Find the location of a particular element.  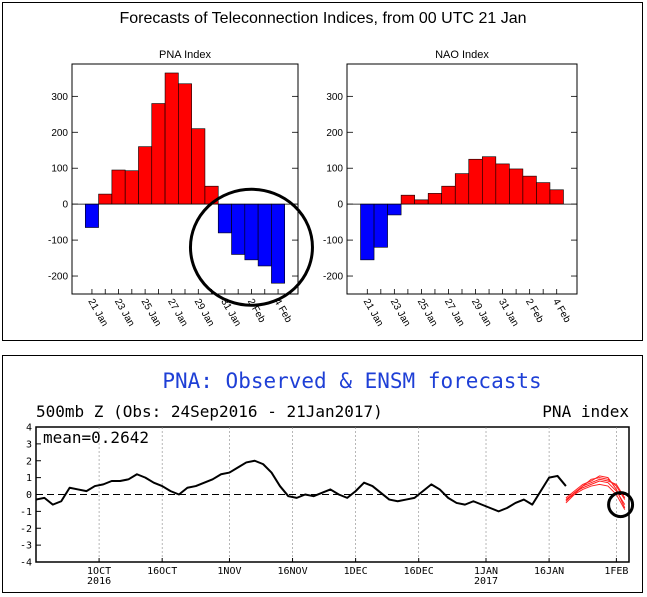

pna-ytick-label: 200 is located at coordinates (59, 133).